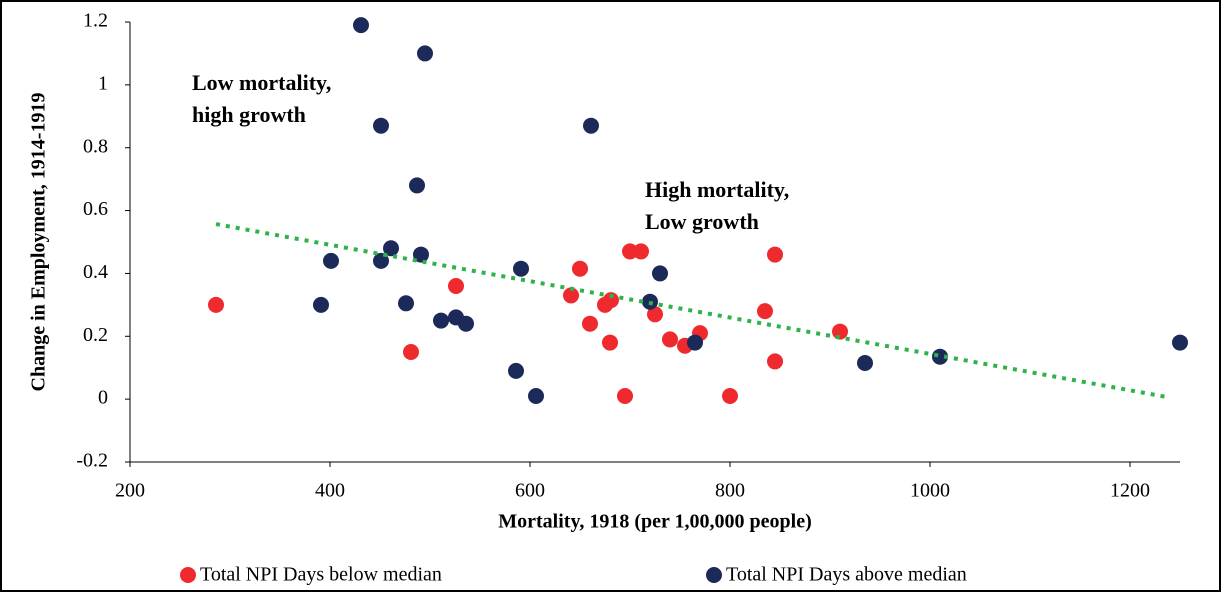  What do you see at coordinates (95, 146) in the screenshot?
I see `y-tick-label: 0.8` at bounding box center [95, 146].